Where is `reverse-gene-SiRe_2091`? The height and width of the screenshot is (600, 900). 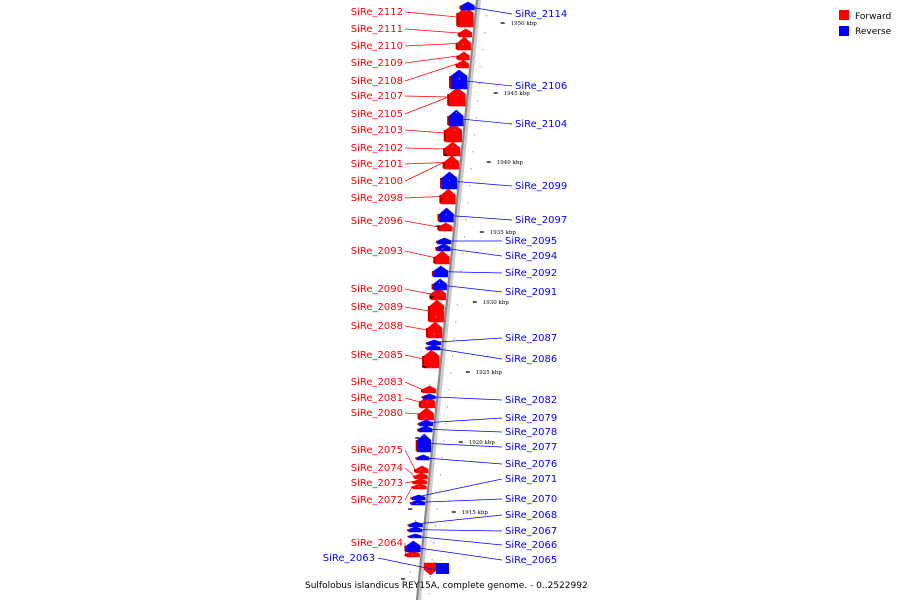
reverse-gene-SiRe_2091 is located at coordinates (439, 284).